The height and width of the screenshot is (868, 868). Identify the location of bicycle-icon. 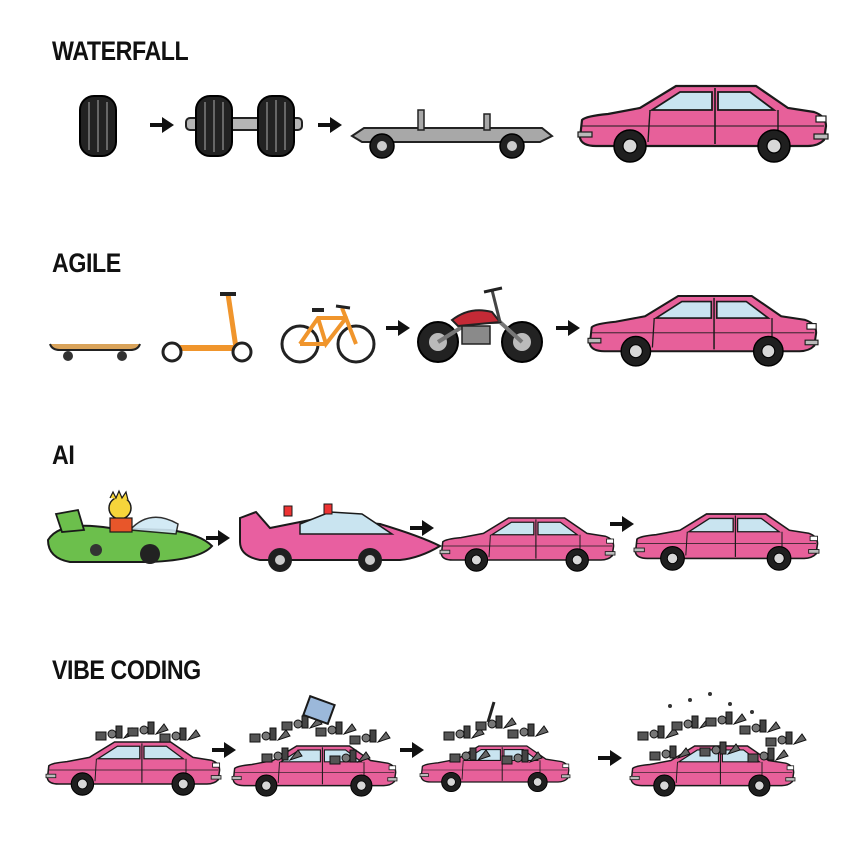
(328, 334).